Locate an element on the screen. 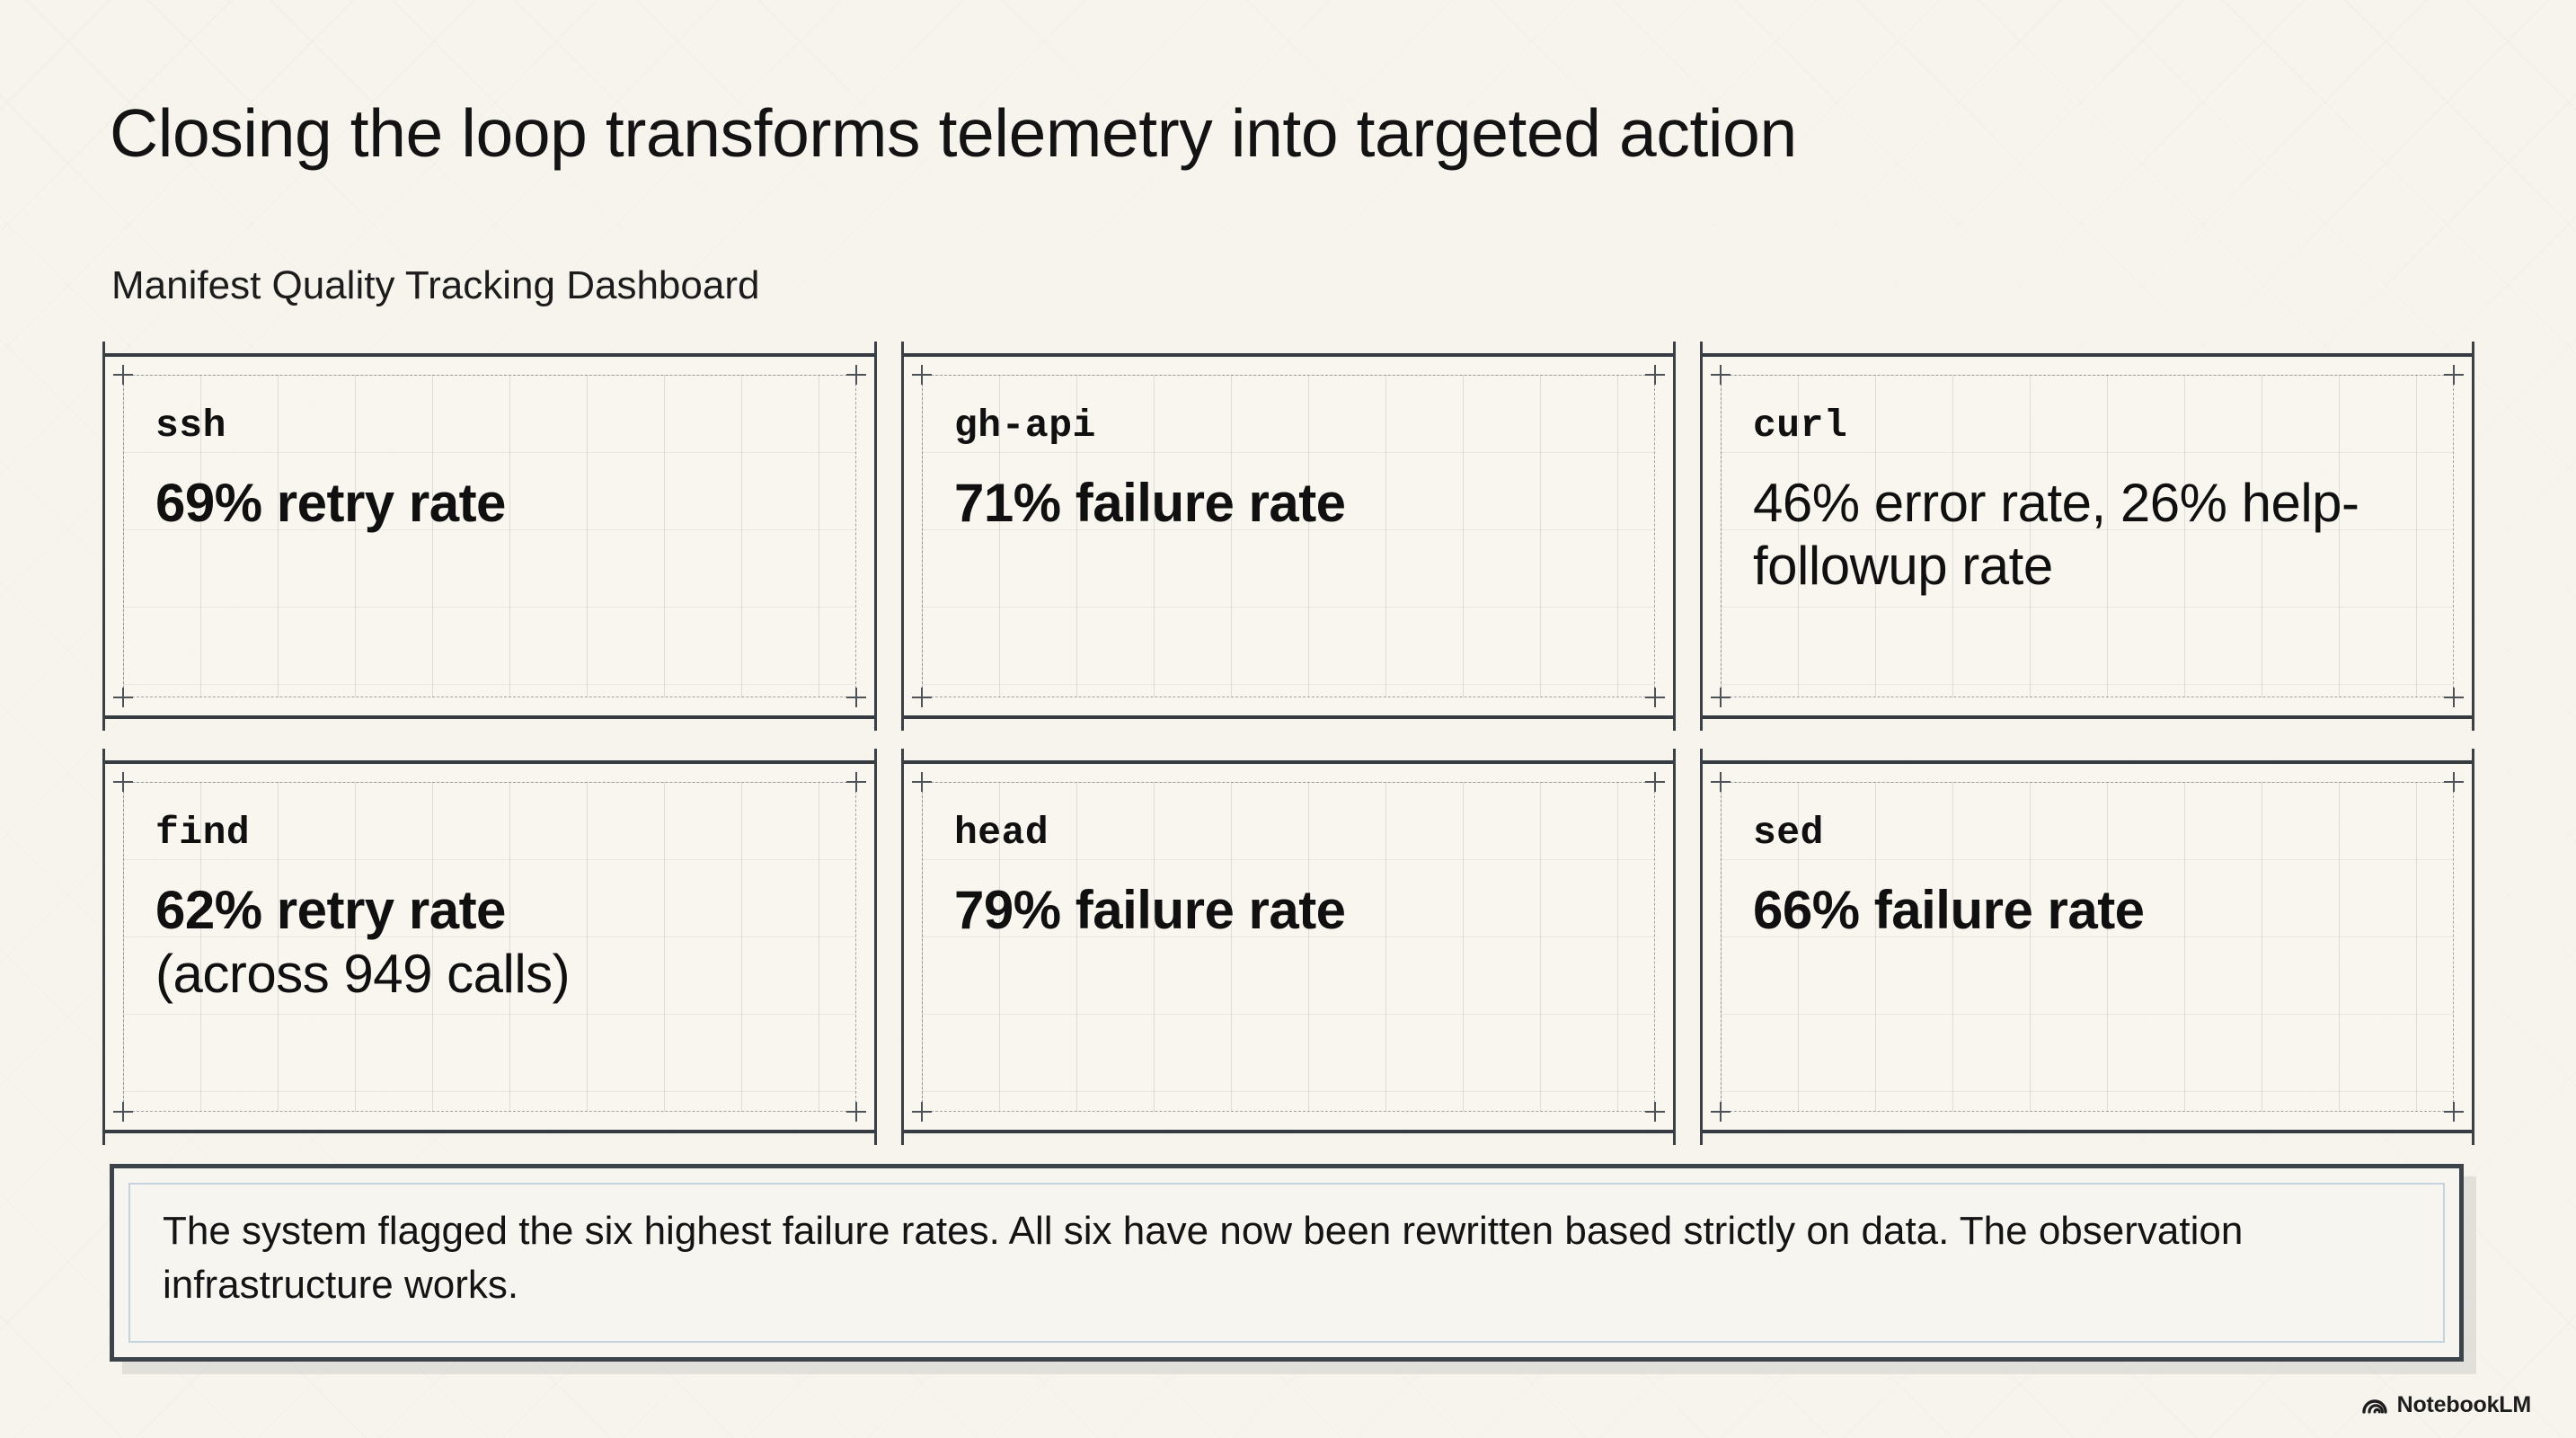 Image resolution: width=2576 pixels, height=1438 pixels. card-label: curl is located at coordinates (1800, 426).